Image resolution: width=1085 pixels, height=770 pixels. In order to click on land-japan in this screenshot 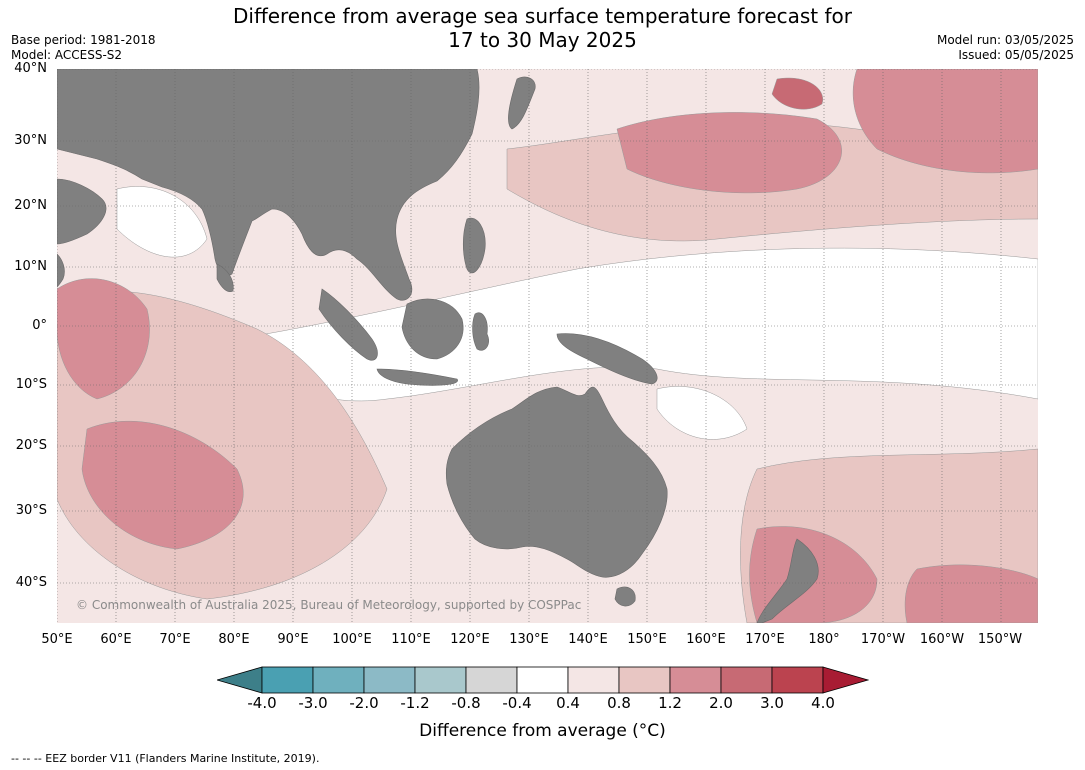, I will do `click(522, 103)`.